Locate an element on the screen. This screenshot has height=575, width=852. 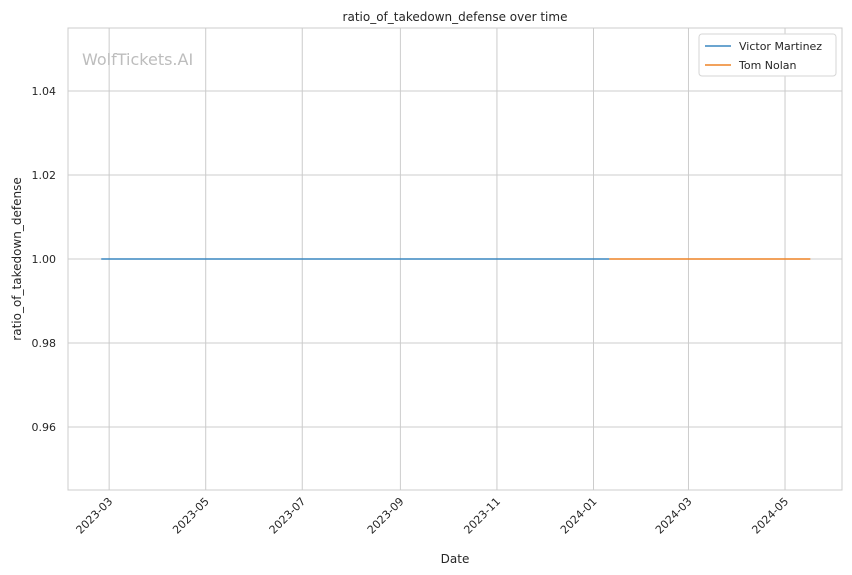
x-tick-label: 2023-11 is located at coordinates (482, 516).